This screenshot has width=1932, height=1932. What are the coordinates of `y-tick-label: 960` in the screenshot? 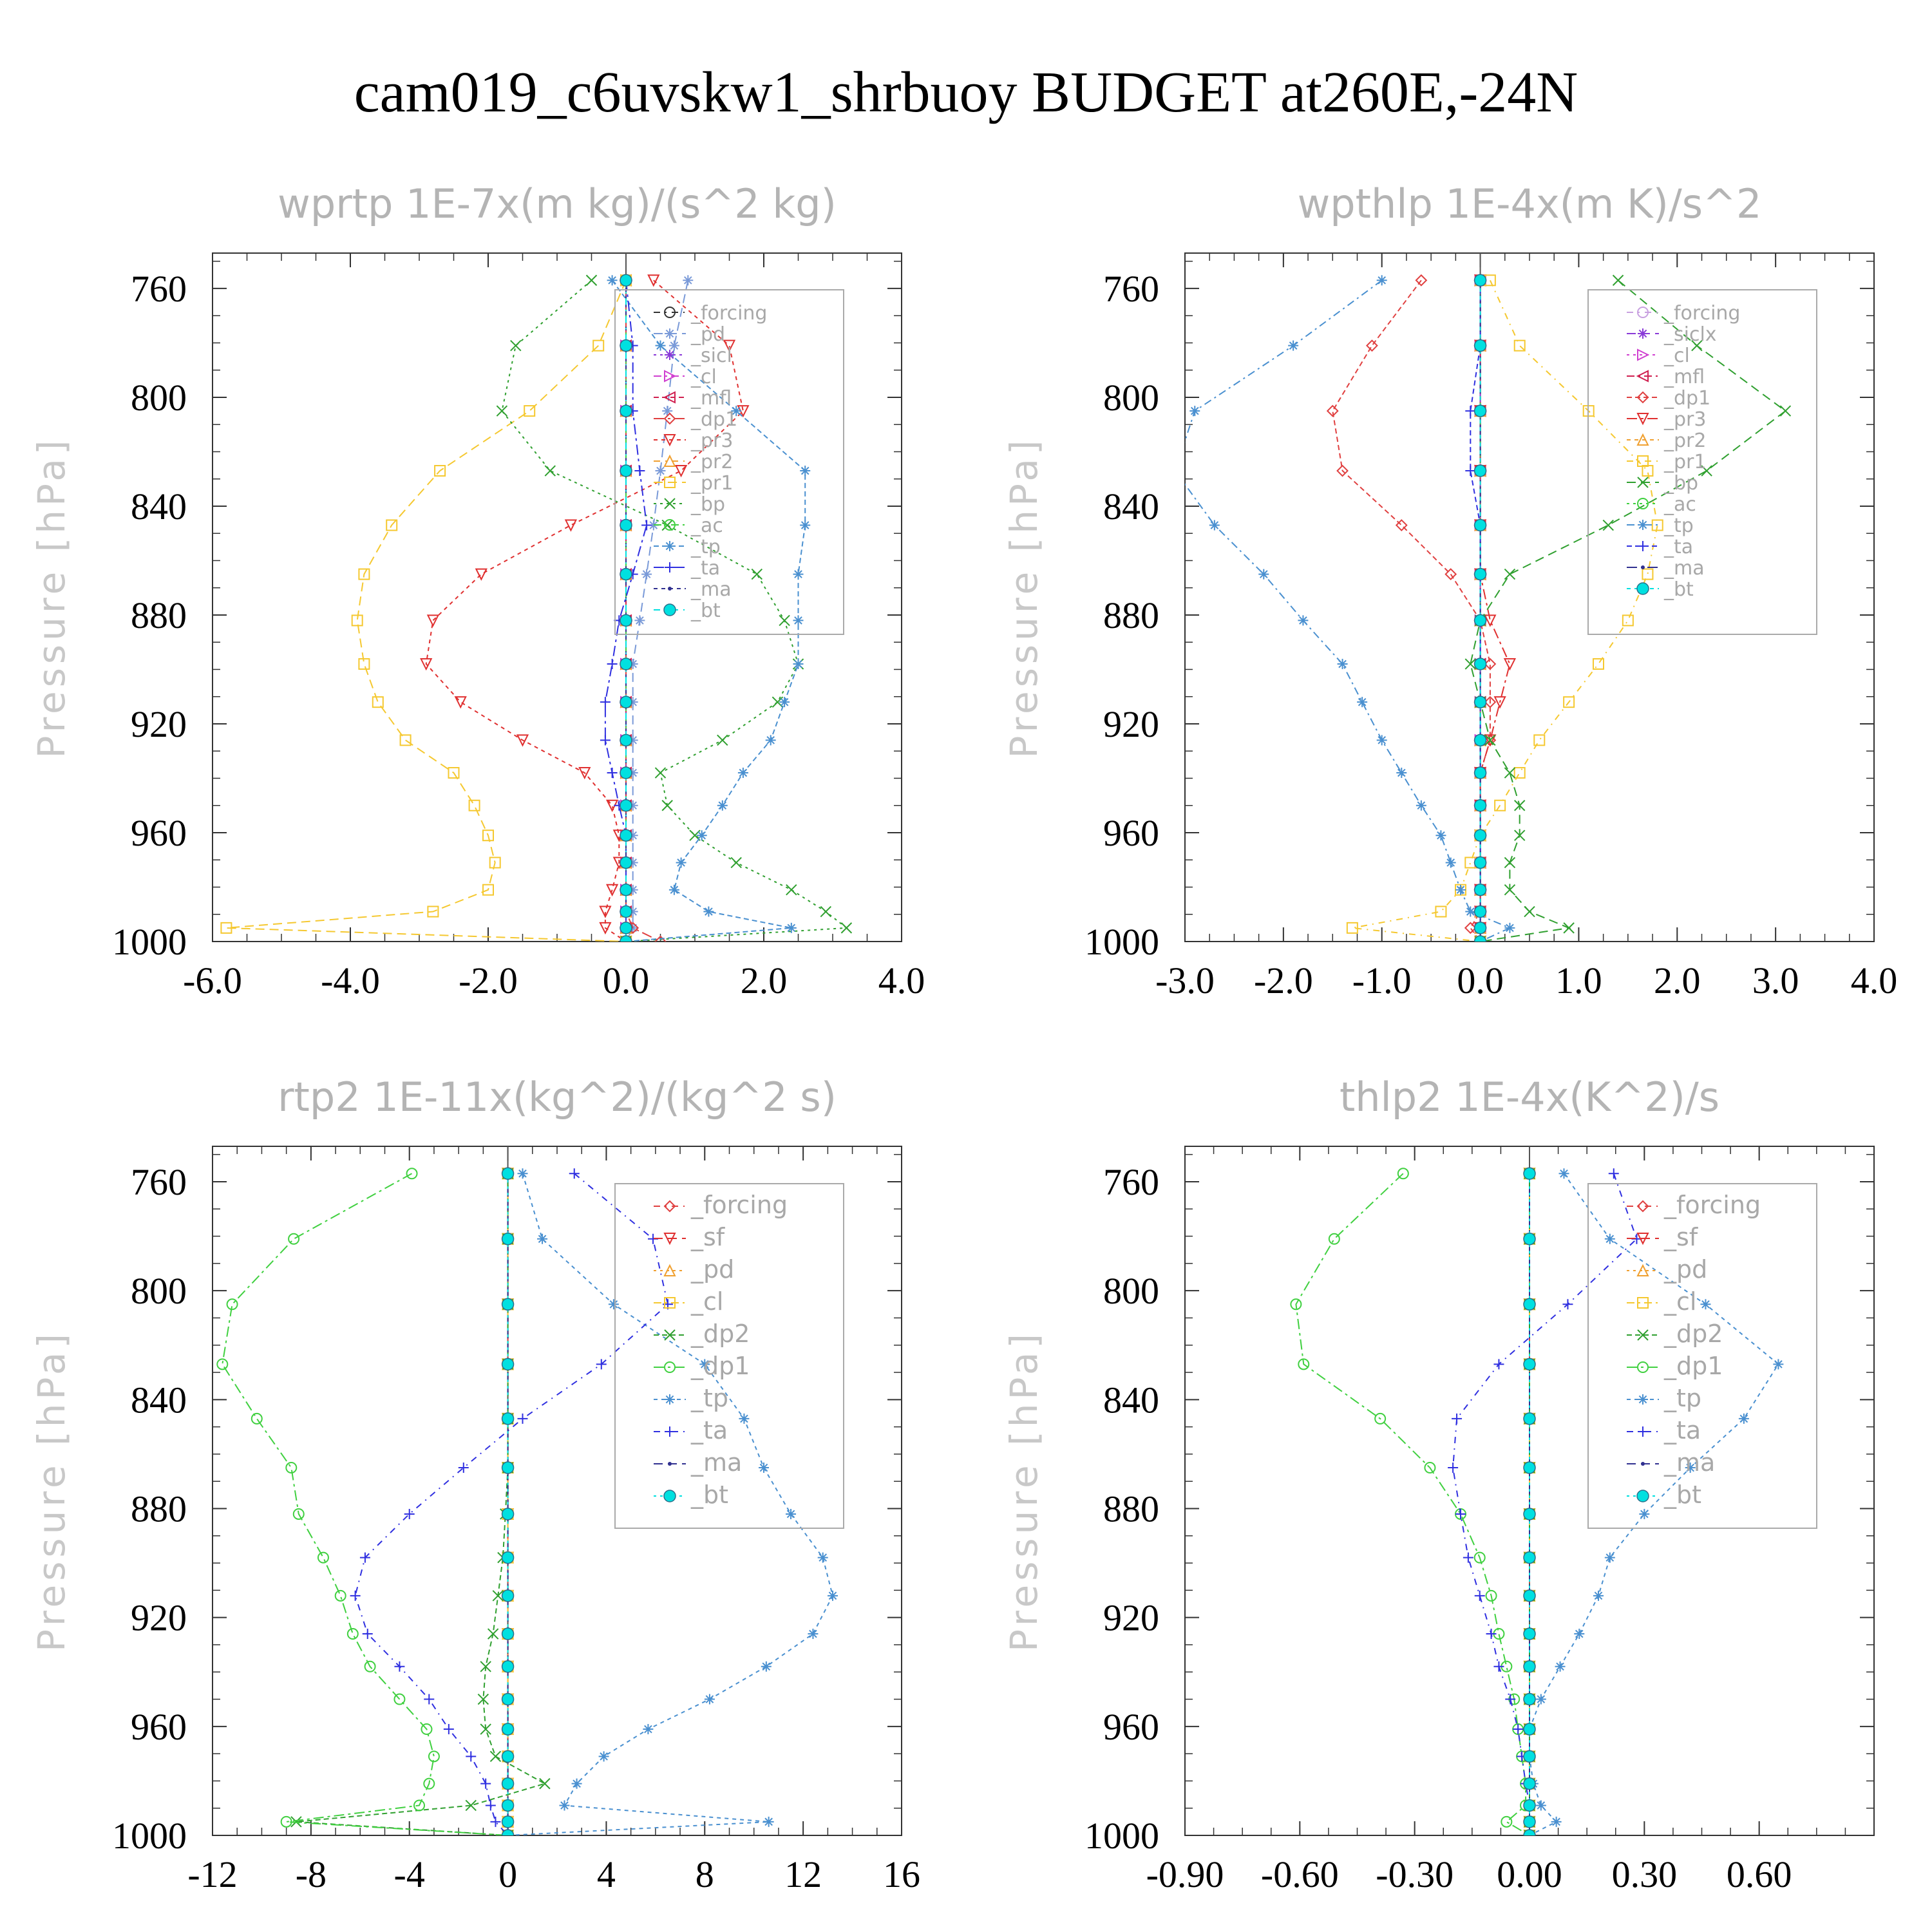 It's located at (1131, 833).